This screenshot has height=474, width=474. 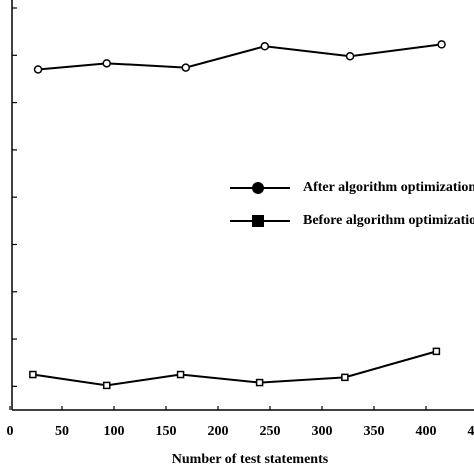 I want to click on legend-label: Before algorithm optimization, so click(x=388, y=220).